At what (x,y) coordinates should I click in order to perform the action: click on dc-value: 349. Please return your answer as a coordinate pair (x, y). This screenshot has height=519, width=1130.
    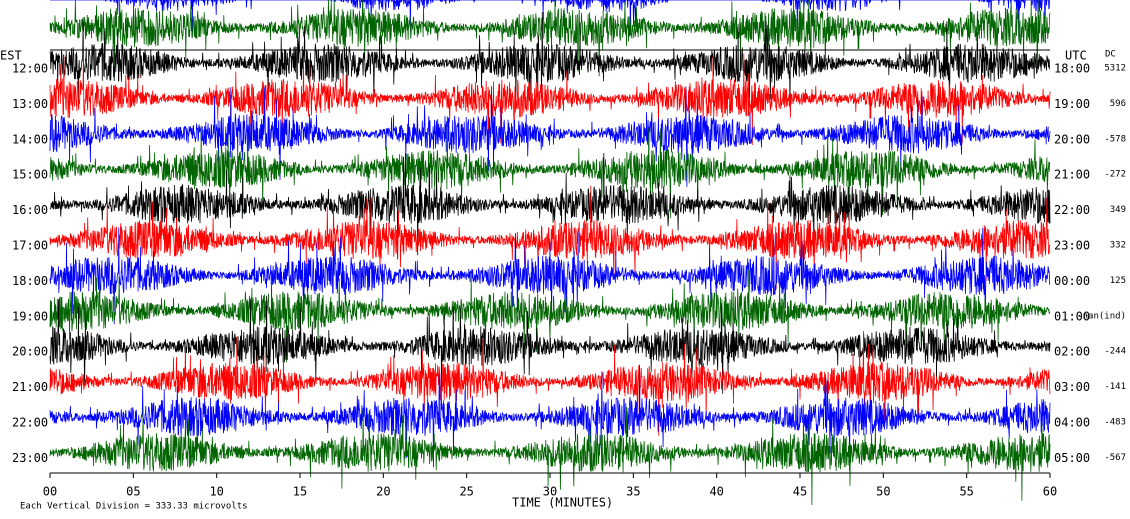
    Looking at the image, I should click on (1118, 210).